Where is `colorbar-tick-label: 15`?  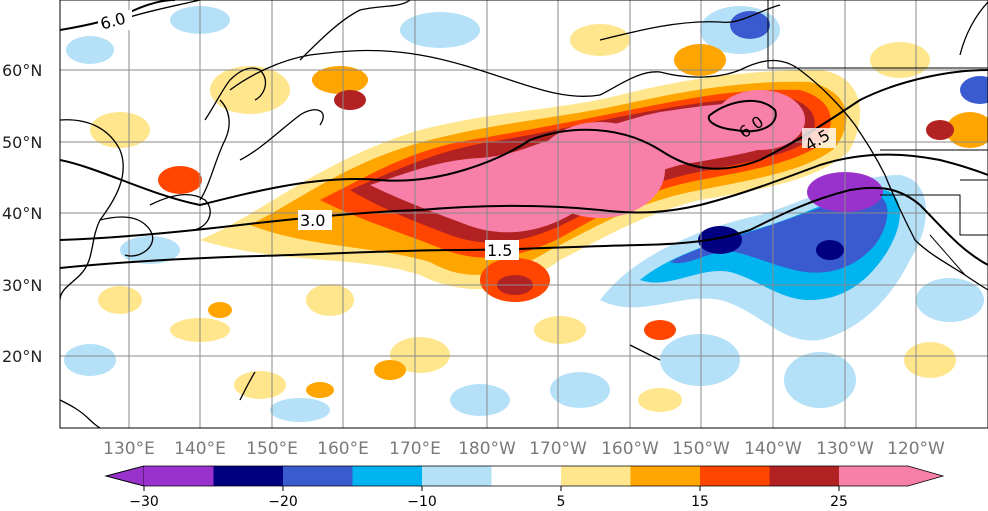
colorbar-tick-label: 15 is located at coordinates (700, 502).